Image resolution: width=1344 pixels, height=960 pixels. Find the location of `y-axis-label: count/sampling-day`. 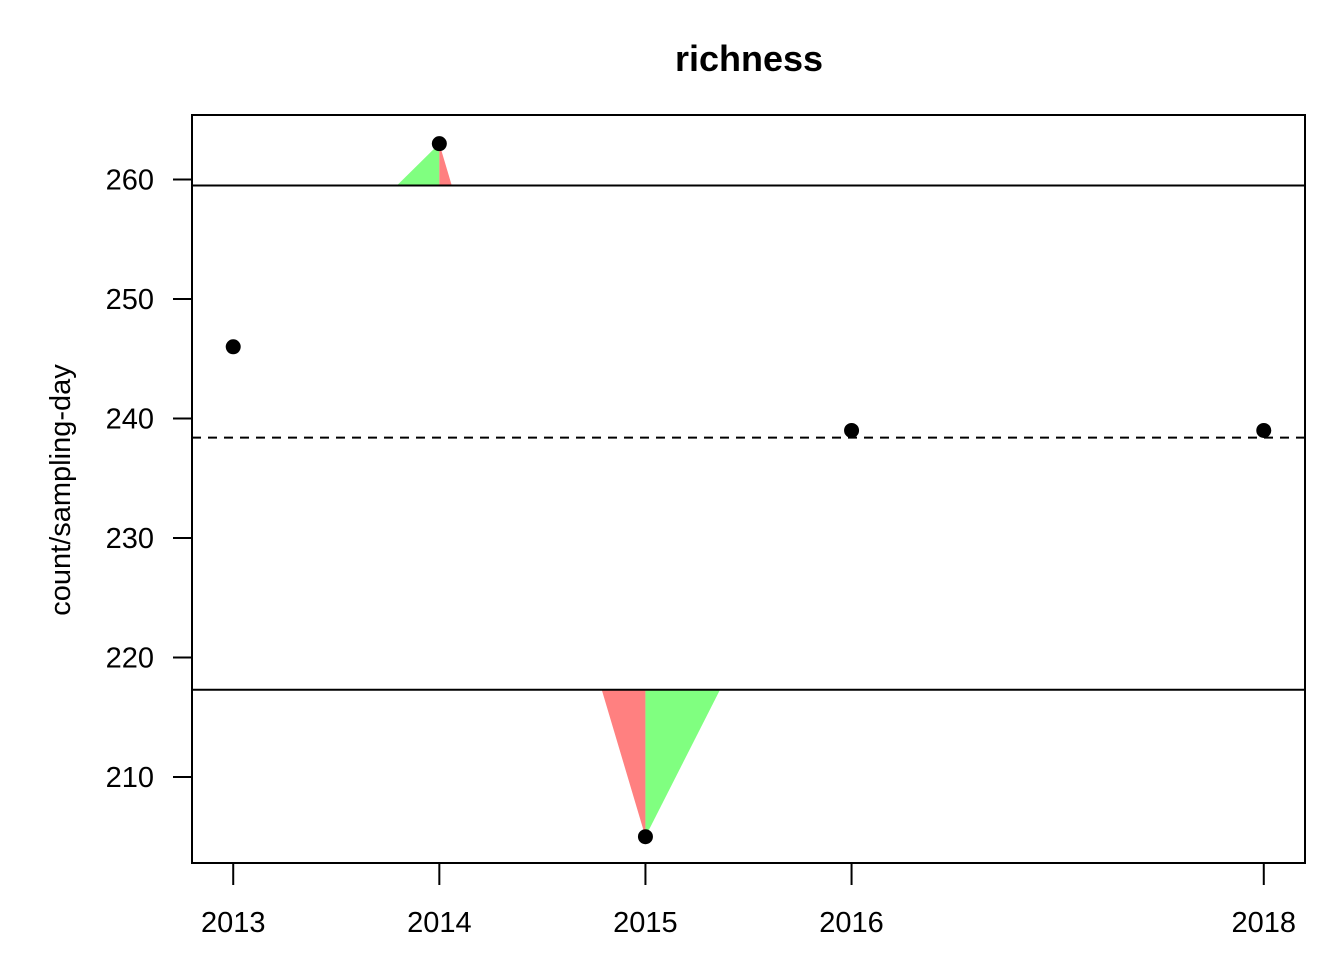

y-axis-label: count/sampling-day is located at coordinates (61, 490).